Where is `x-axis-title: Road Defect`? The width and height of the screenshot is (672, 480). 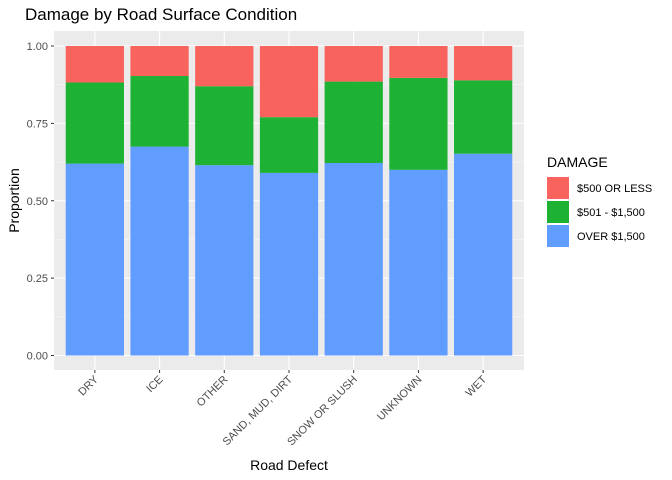
x-axis-title: Road Defect is located at coordinates (289, 465).